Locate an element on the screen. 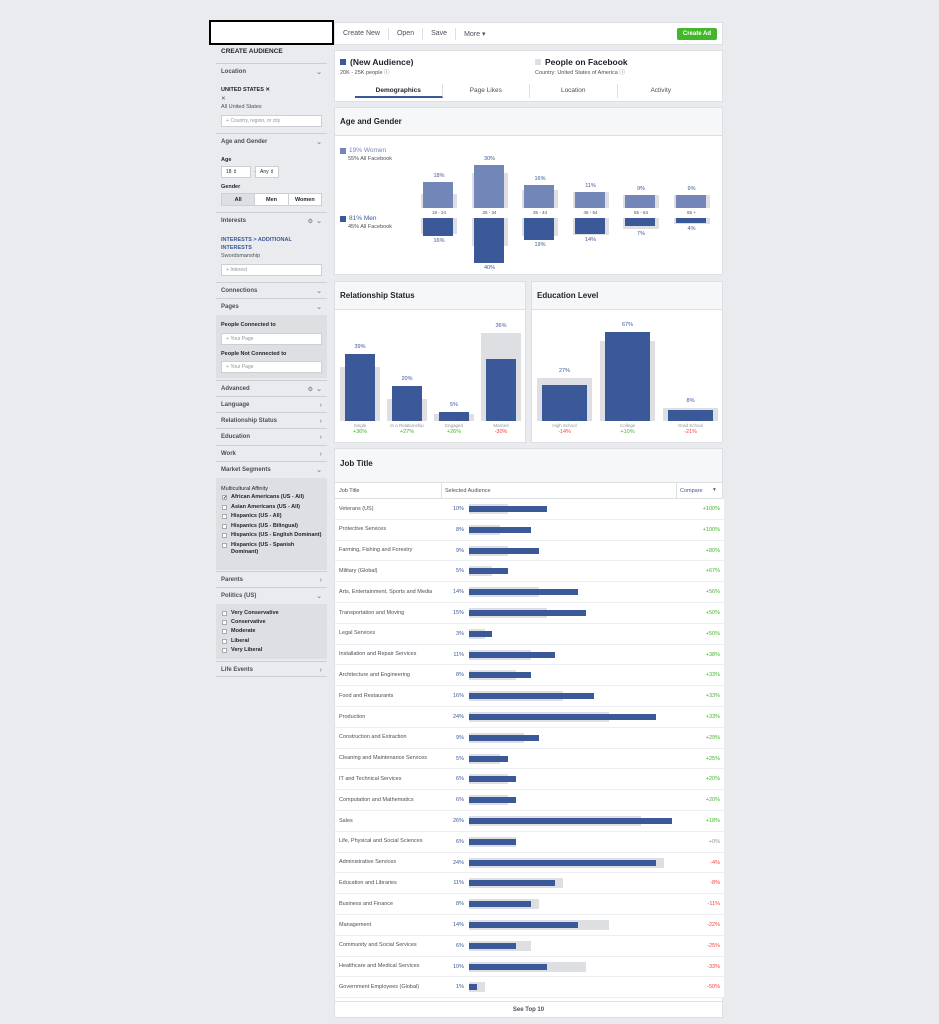 Image resolution: width=939 pixels, height=1024 pixels. section-parents: Parents › is located at coordinates (271, 579).